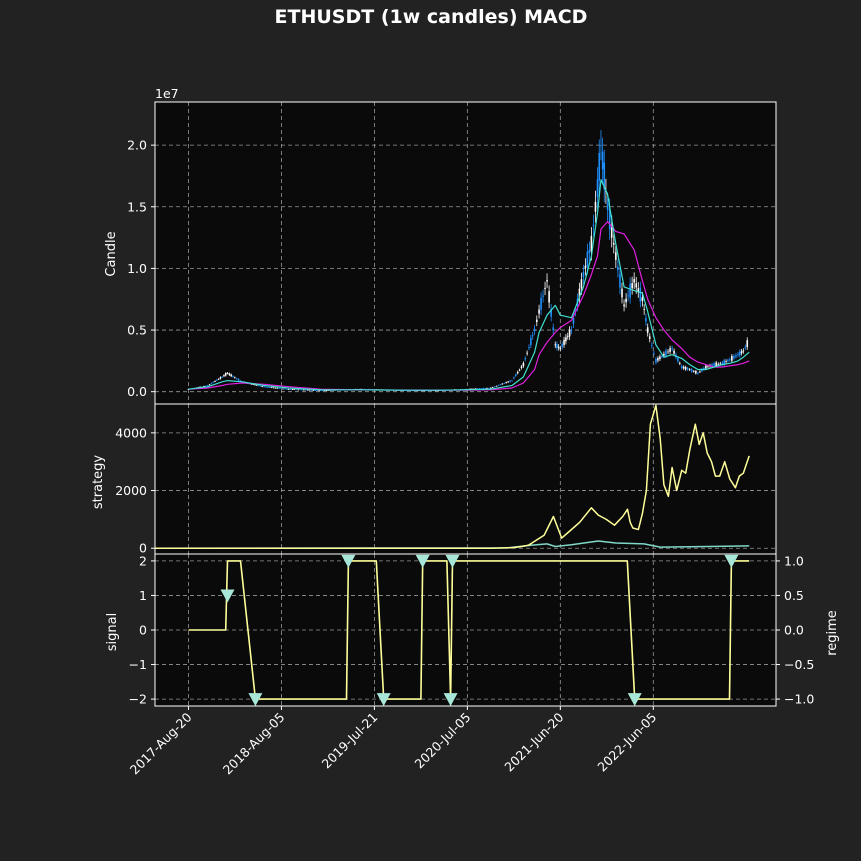  I want to click on y-tick-label: 0, so click(143, 548).